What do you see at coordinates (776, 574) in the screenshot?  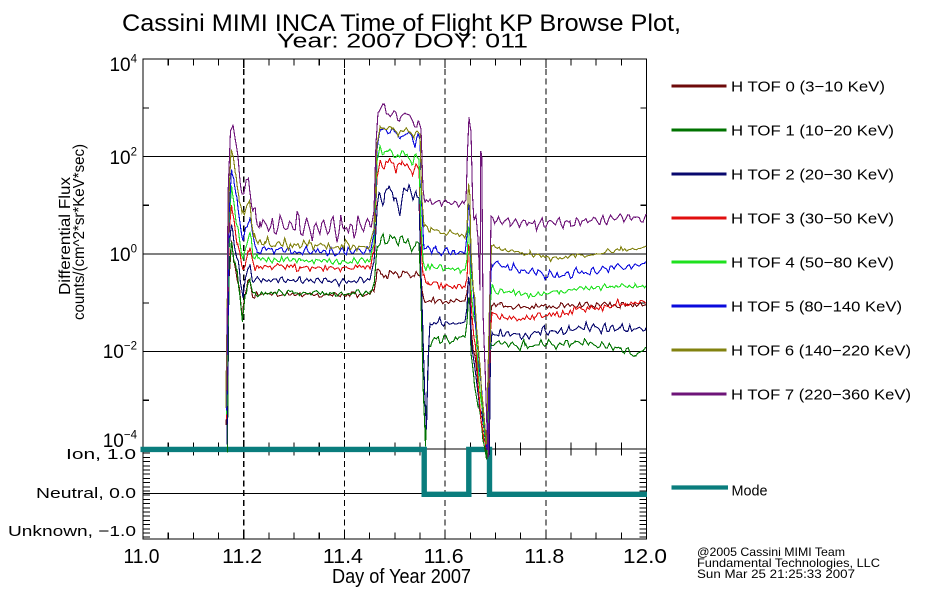 I see `svg-text: Sun Mar 25 21:25:33 2007` at bounding box center [776, 574].